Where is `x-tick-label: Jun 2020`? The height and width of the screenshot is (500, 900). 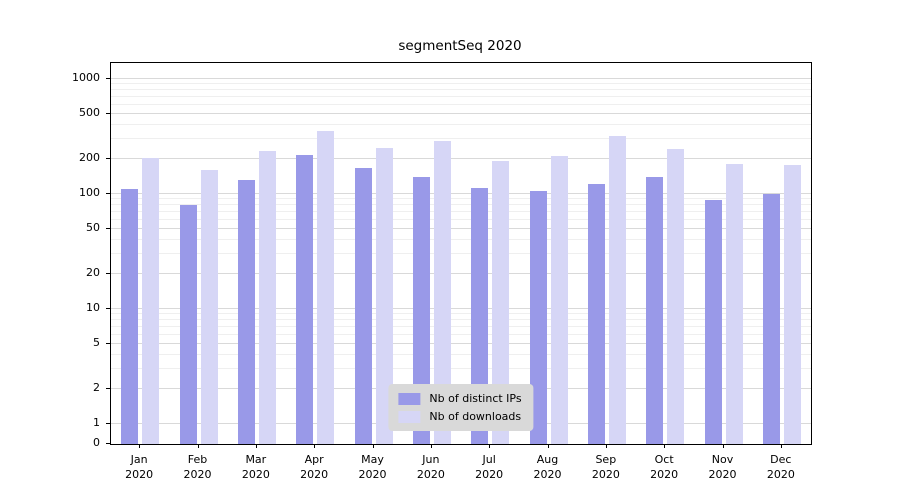 x-tick-label: Jun 2020 is located at coordinates (430, 467).